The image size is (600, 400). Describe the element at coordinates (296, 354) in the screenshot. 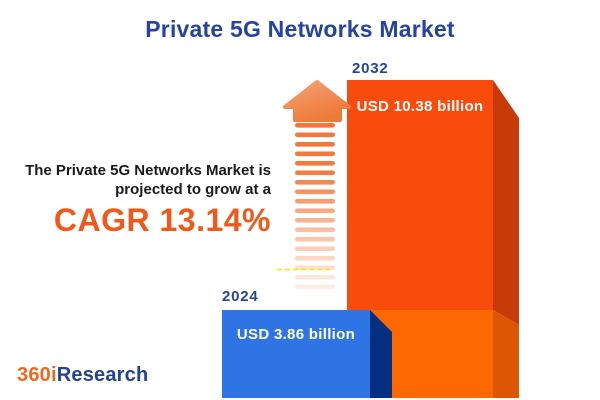

I see `bar-2024-face` at that location.